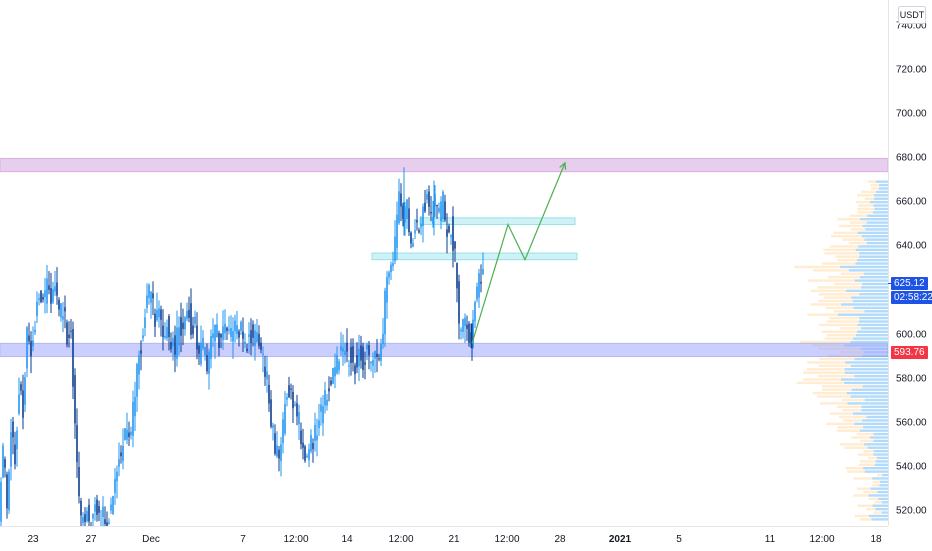  What do you see at coordinates (560, 539) in the screenshot?
I see `time-label: 28` at bounding box center [560, 539].